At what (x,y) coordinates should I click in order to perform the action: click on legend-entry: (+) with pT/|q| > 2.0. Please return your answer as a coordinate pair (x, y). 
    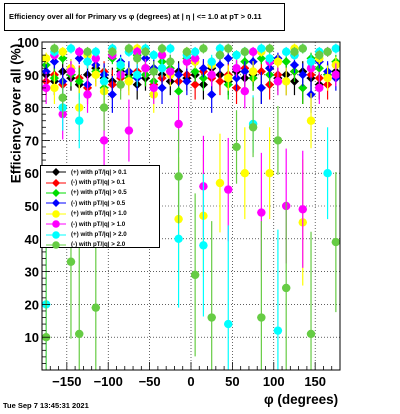
    Looking at the image, I should click on (100, 234).